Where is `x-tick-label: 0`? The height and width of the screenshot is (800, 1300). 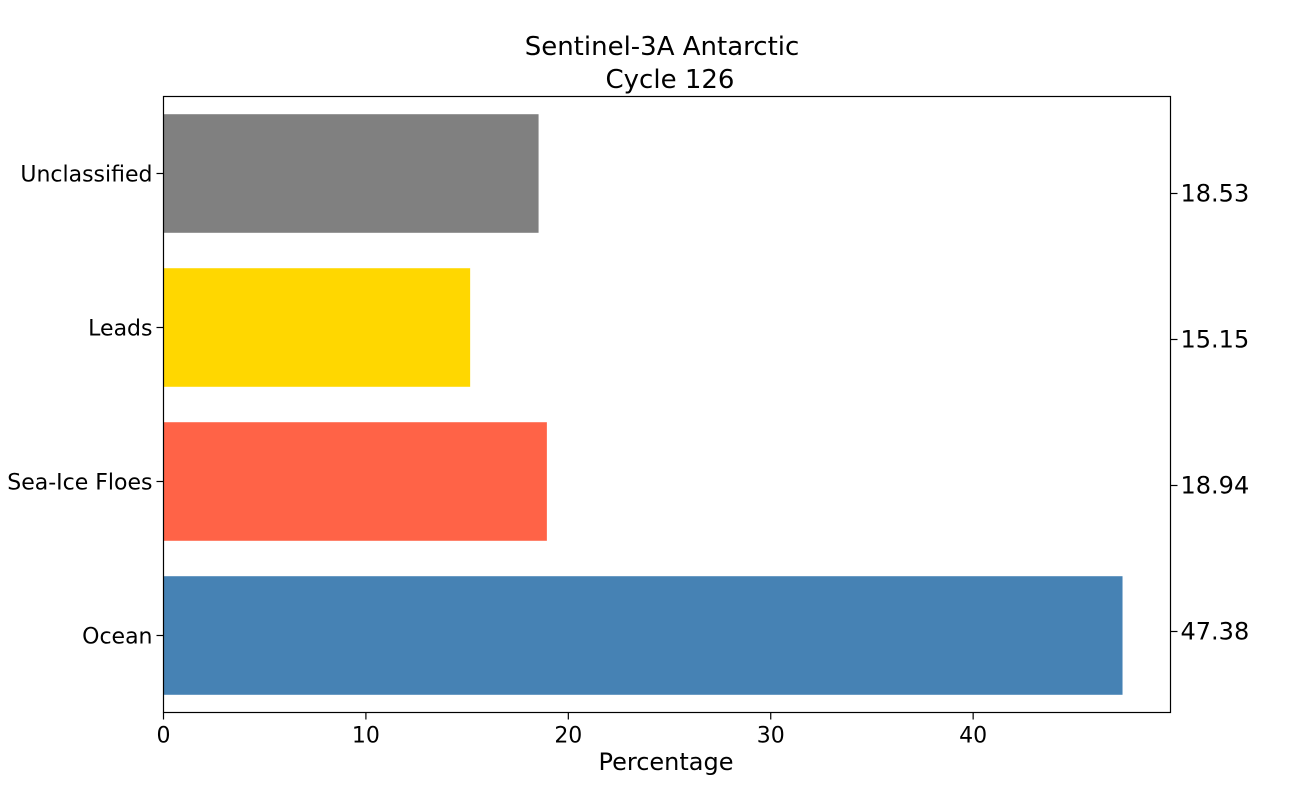 x-tick-label: 0 is located at coordinates (164, 736).